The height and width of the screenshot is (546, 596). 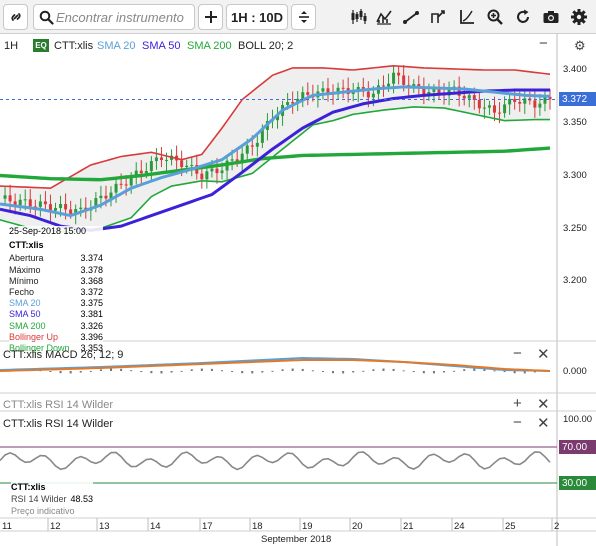 I want to click on tooltip-row: Fecho 3.372, so click(x=56, y=292).